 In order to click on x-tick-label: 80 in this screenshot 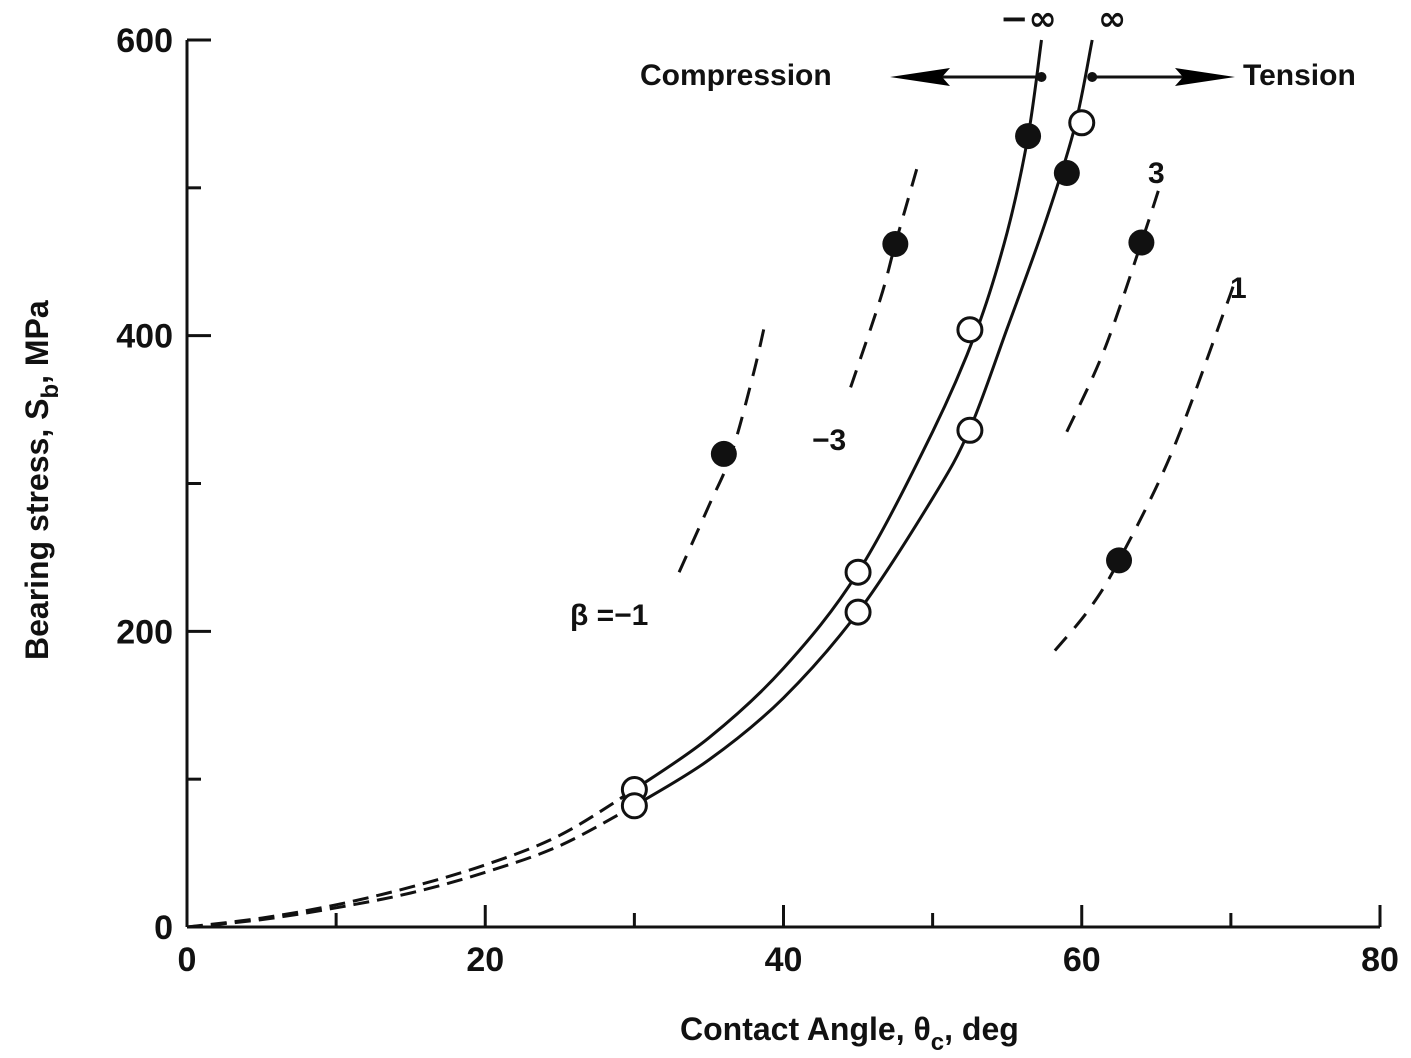, I will do `click(1380, 960)`.